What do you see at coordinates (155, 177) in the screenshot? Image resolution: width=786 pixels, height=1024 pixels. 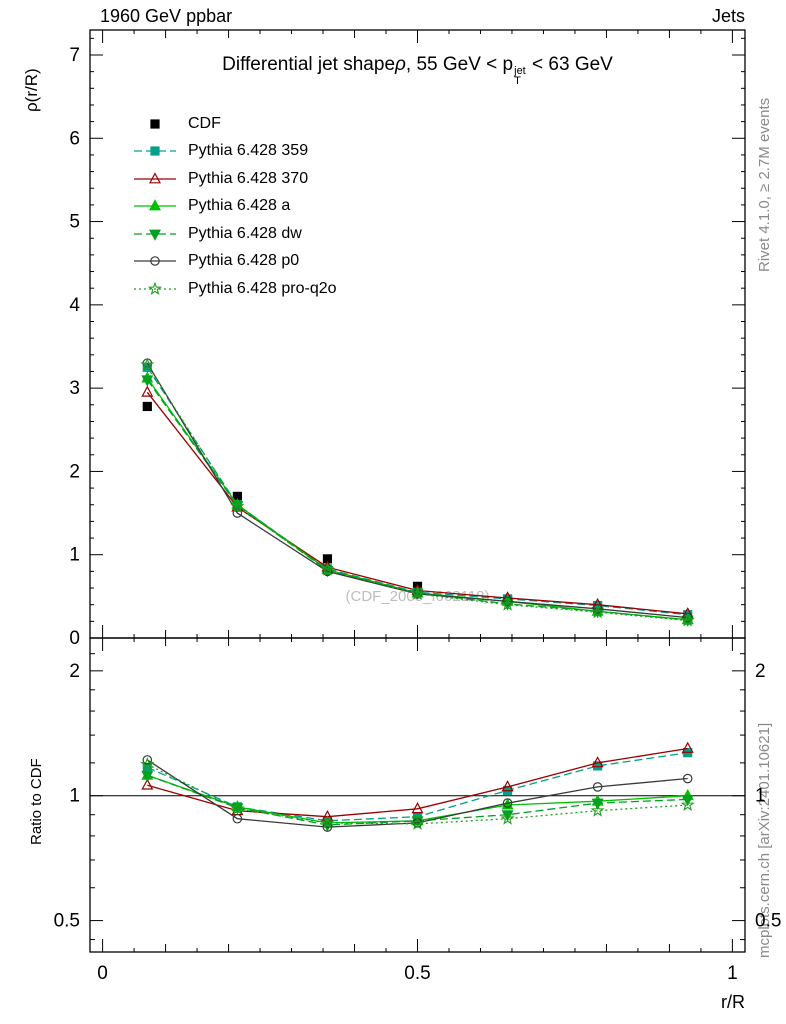 I see `pythia-370-marker-icon` at bounding box center [155, 177].